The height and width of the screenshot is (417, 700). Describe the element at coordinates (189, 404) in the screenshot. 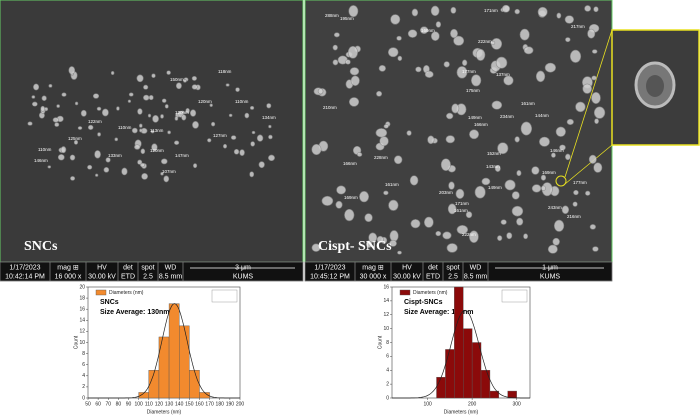

I see `x-tick-label: 150` at that location.